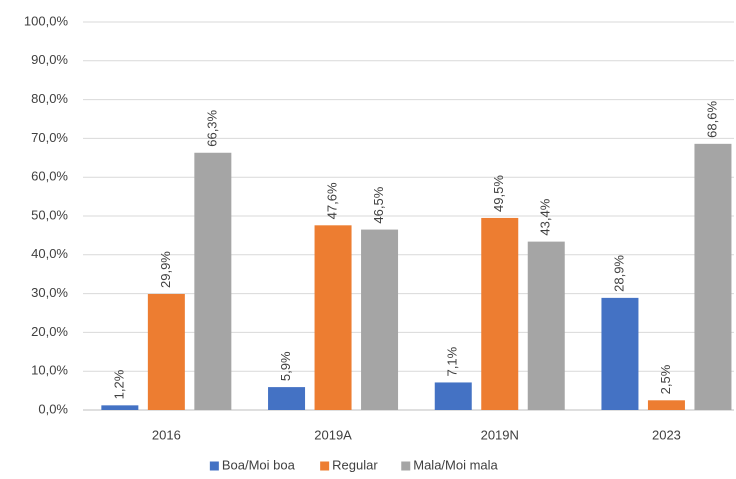  What do you see at coordinates (452, 361) in the screenshot?
I see `data-label: 7,1%` at bounding box center [452, 361].